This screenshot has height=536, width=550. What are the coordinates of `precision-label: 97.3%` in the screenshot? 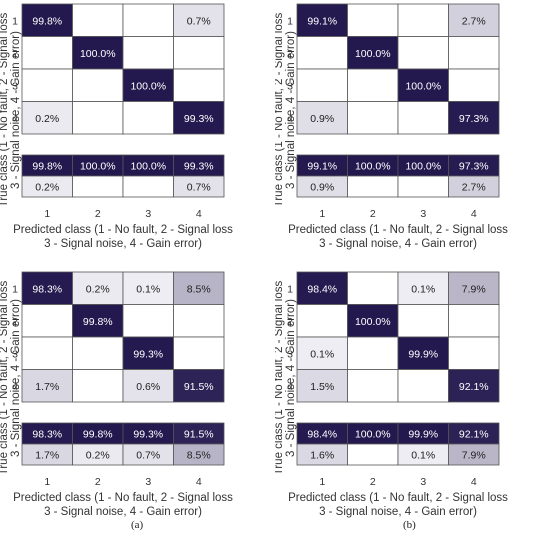 It's located at (474, 167).